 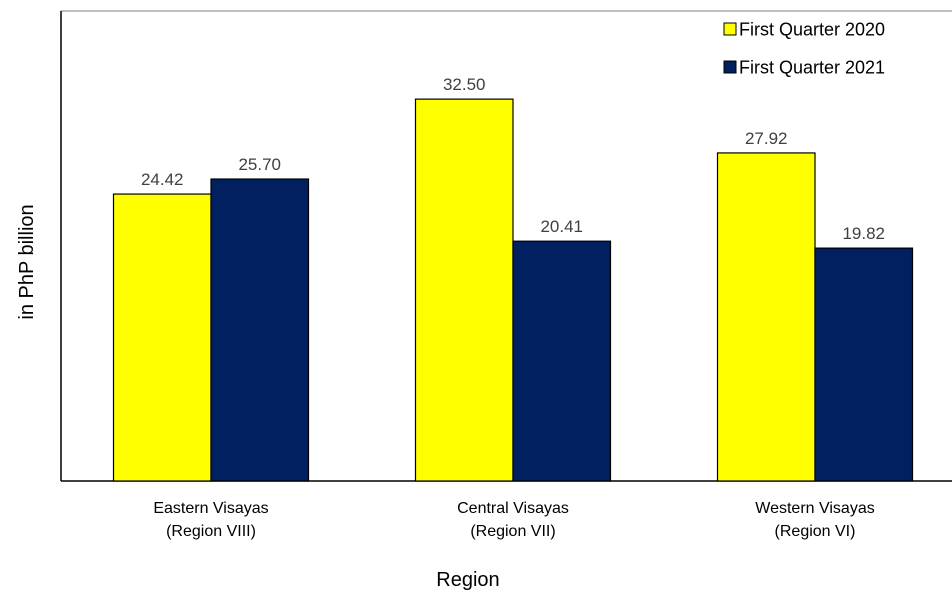 What do you see at coordinates (260, 330) in the screenshot?
I see `bar-series2-cat1` at bounding box center [260, 330].